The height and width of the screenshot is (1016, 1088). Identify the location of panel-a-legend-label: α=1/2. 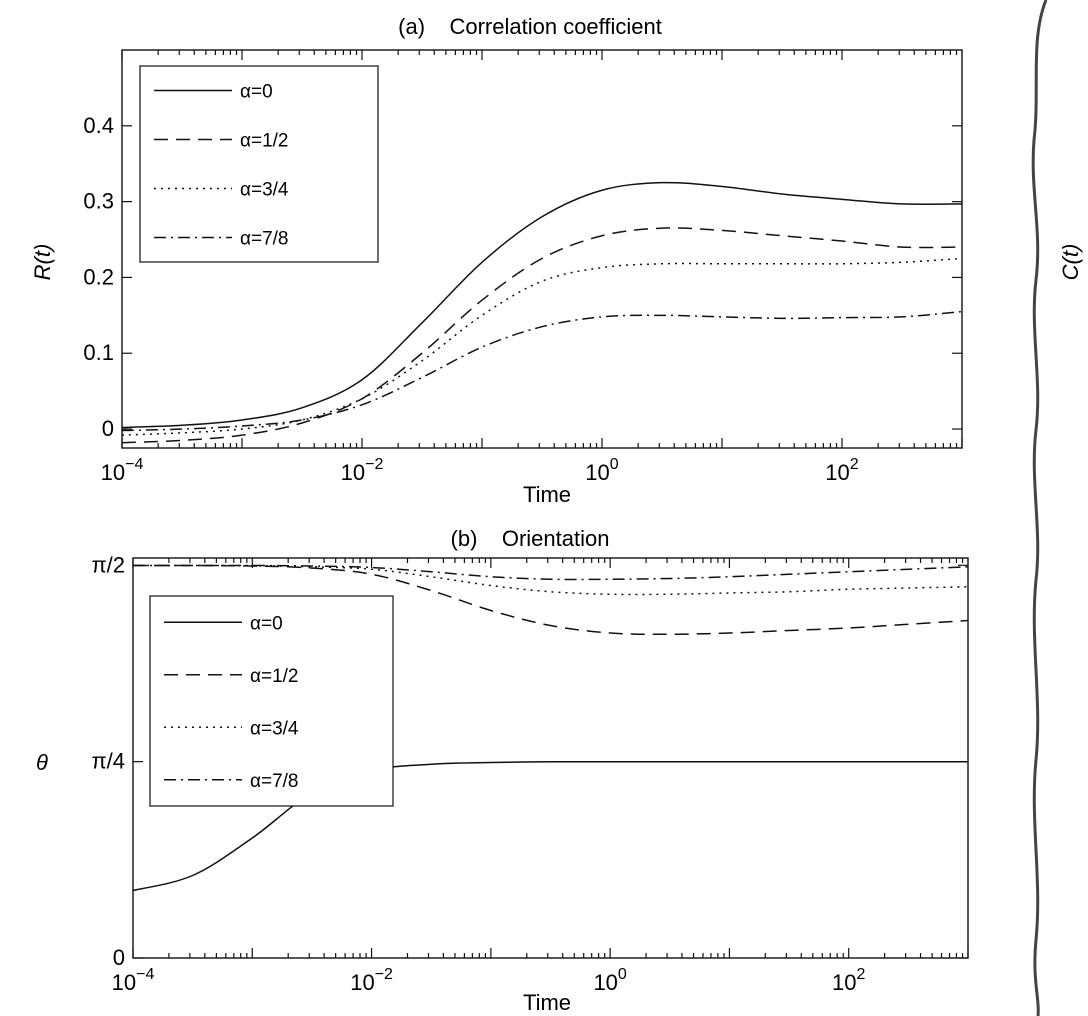
(264, 141).